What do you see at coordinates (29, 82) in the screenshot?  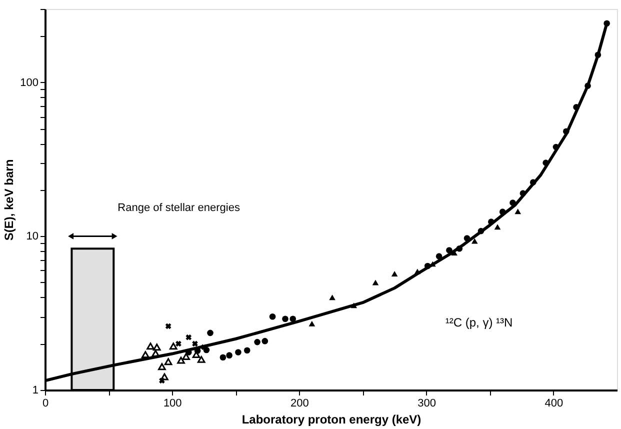 I see `y-tick-label: 100` at bounding box center [29, 82].